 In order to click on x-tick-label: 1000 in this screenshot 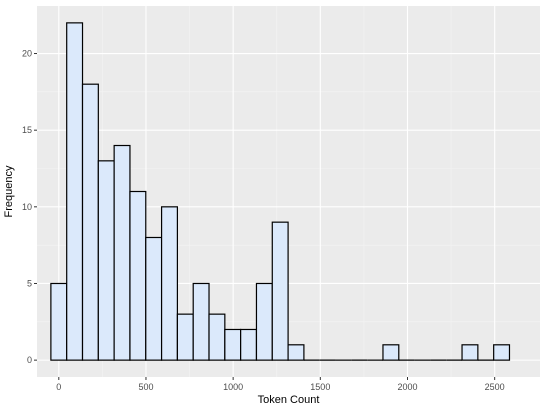, I will do `click(233, 387)`.